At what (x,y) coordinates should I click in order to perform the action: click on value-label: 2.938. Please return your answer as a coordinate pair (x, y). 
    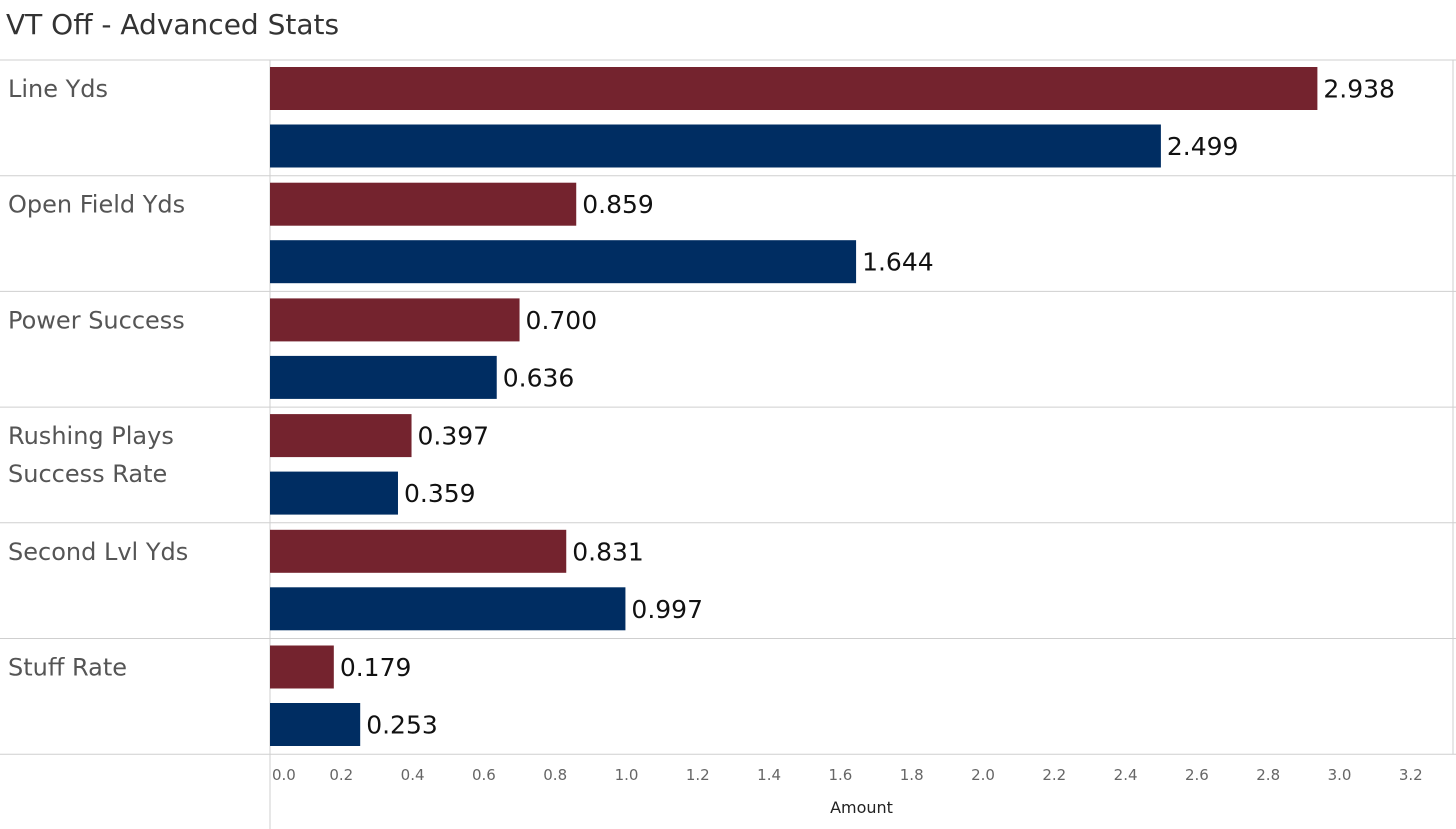
    Looking at the image, I should click on (1359, 89).